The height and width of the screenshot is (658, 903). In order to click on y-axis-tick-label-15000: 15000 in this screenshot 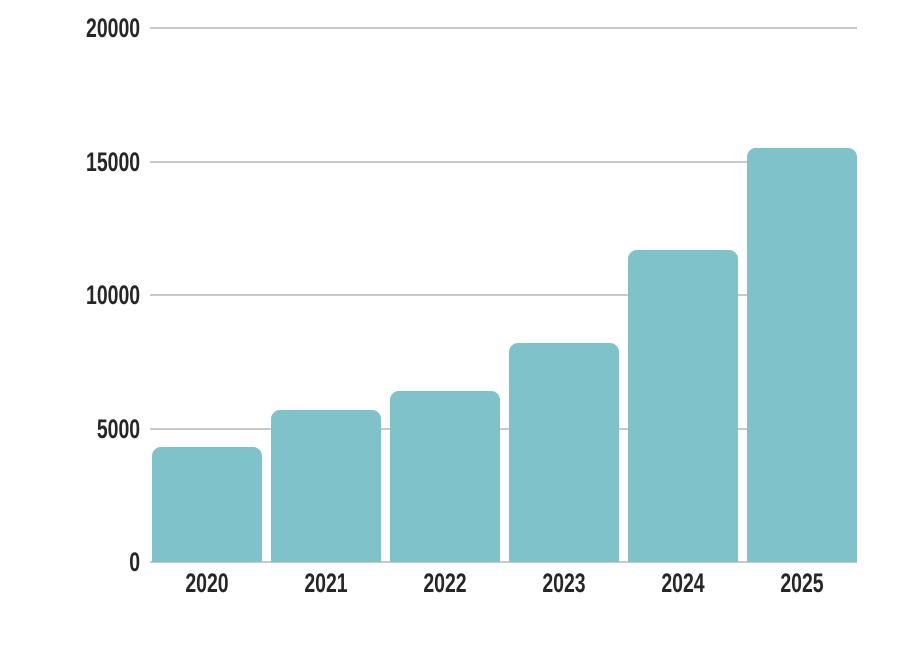, I will do `click(112, 161)`.